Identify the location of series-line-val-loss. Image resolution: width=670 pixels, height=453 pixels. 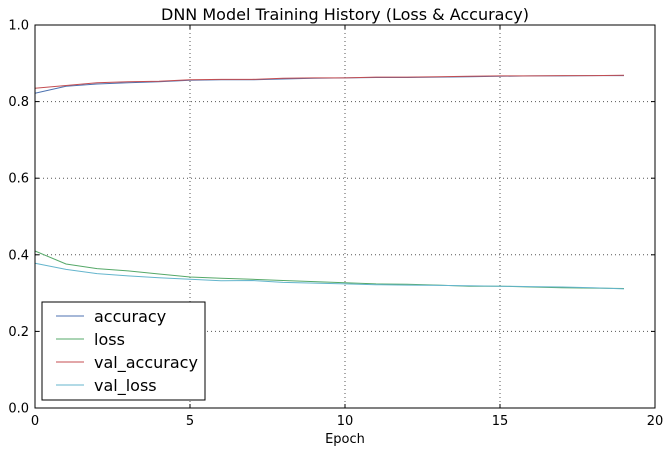
(329, 276).